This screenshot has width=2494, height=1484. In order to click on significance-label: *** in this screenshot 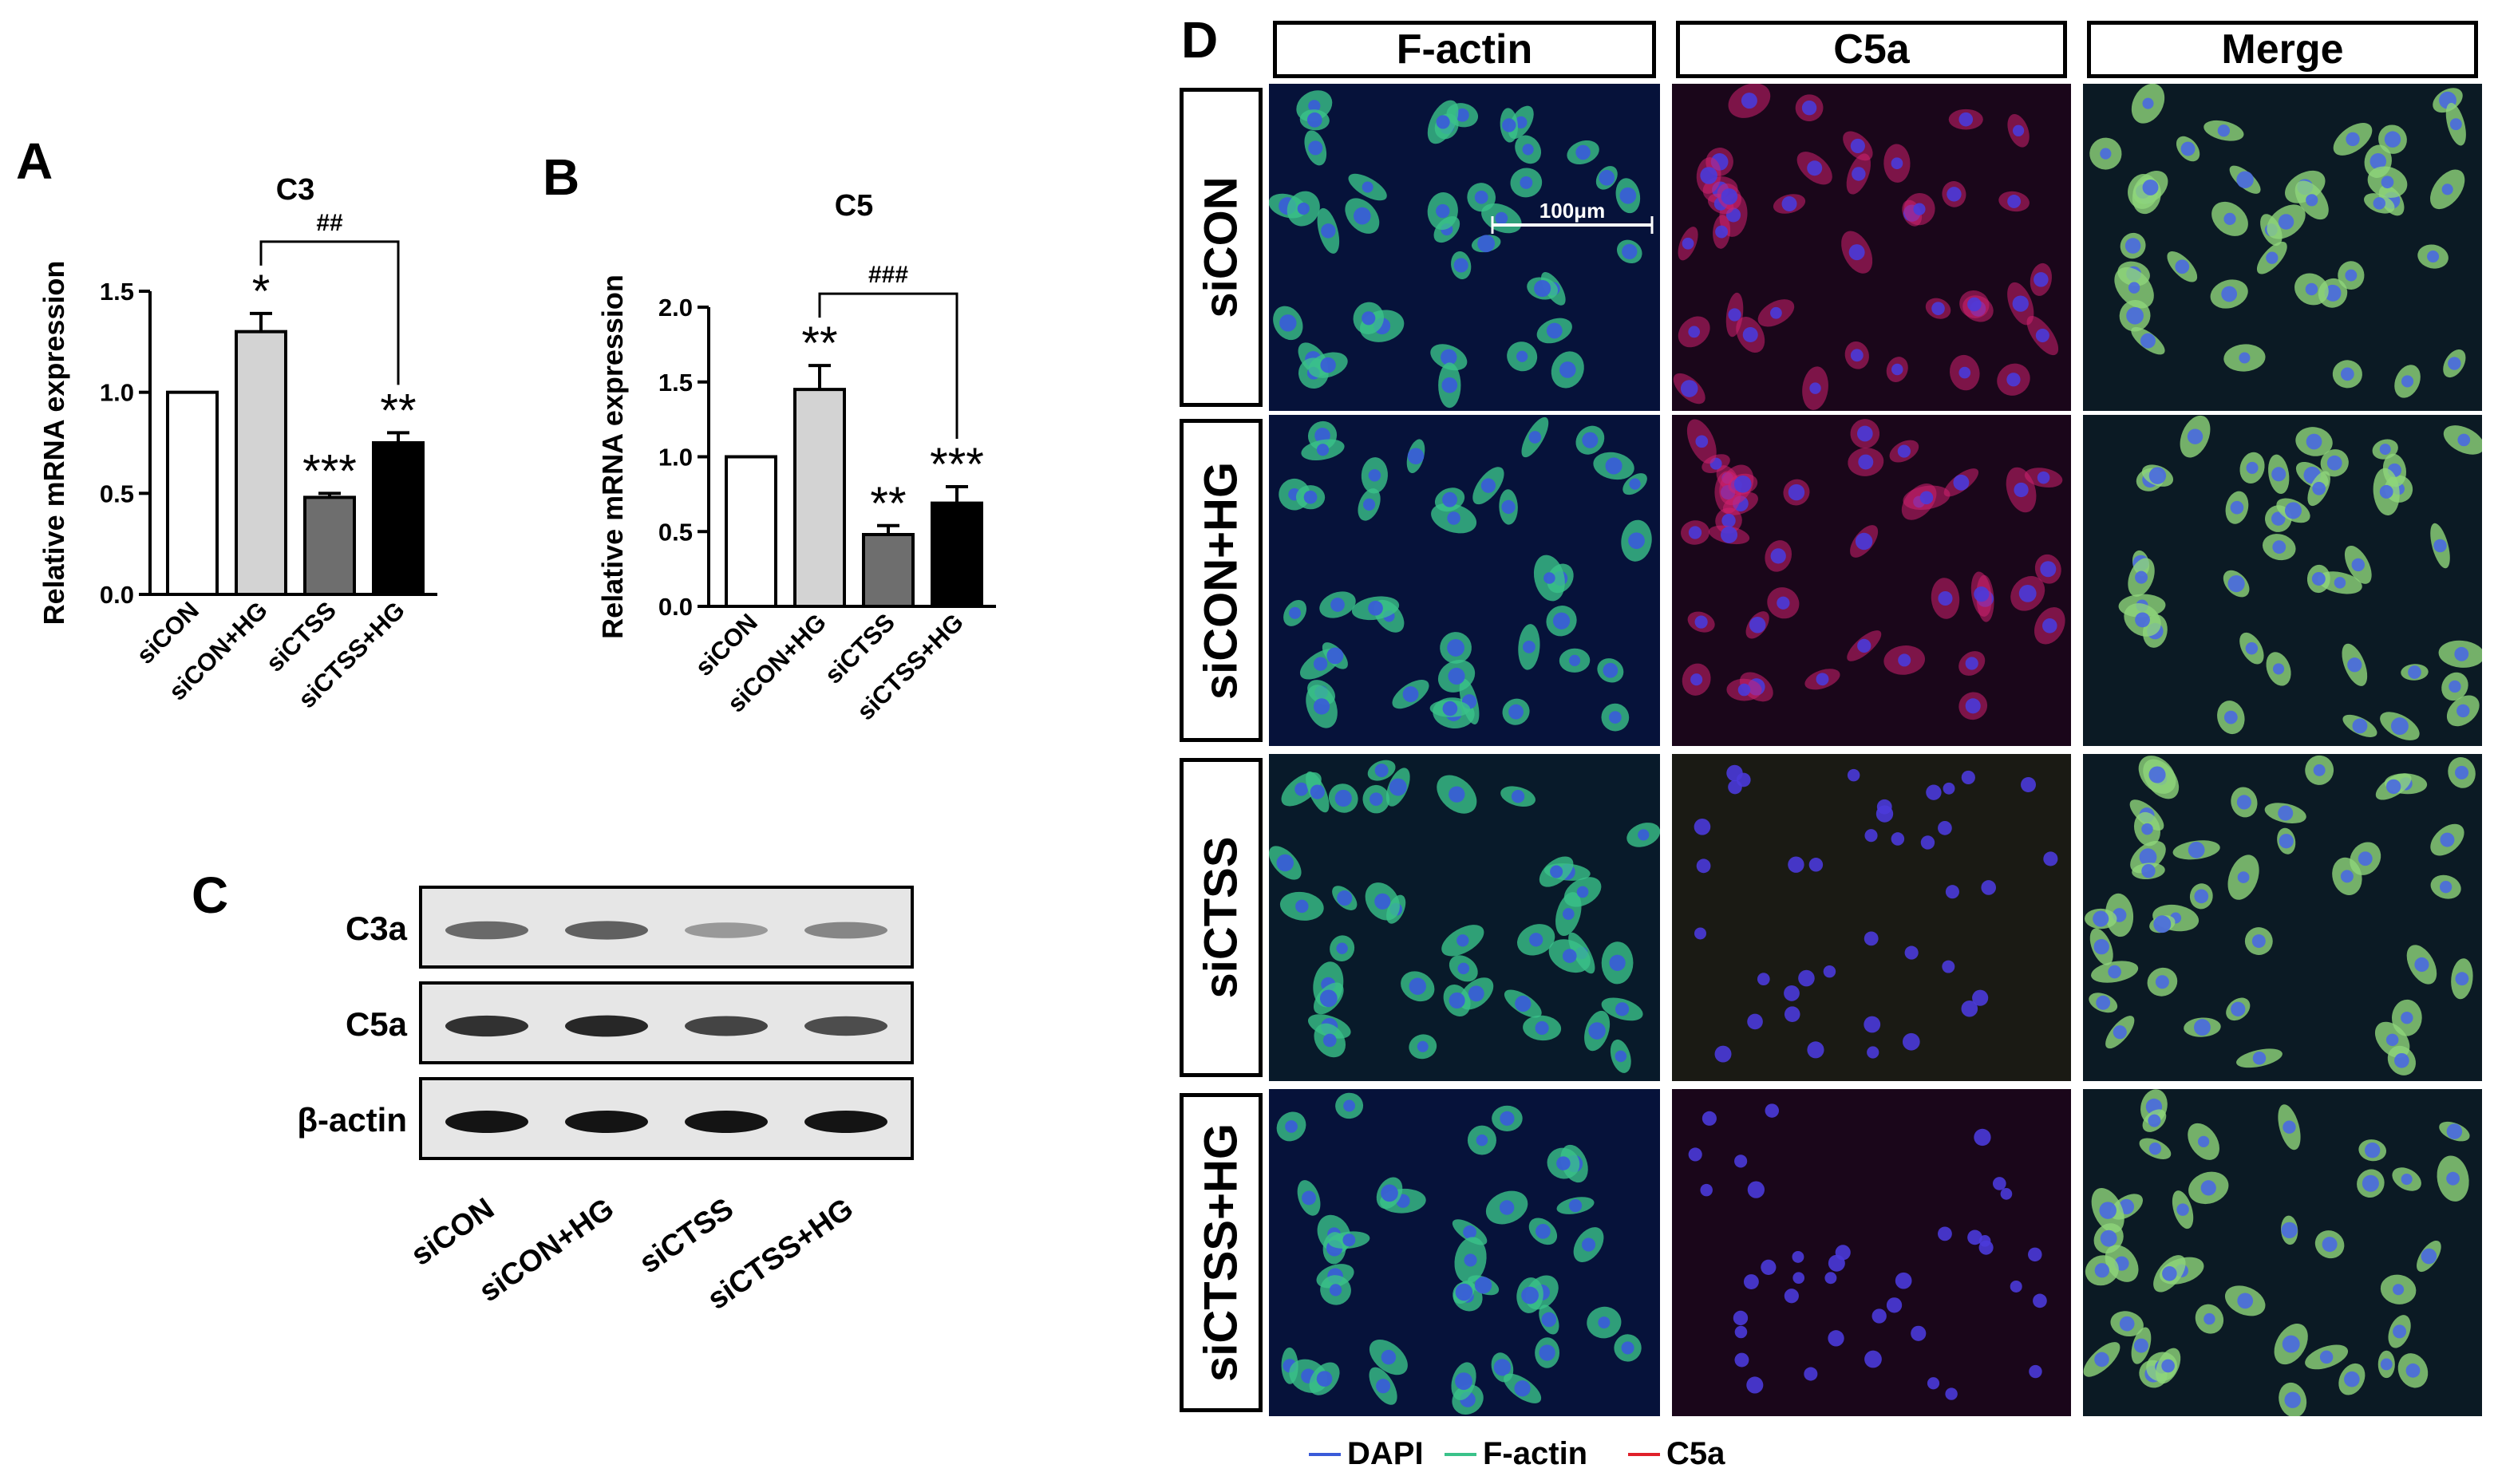, I will do `click(330, 471)`.